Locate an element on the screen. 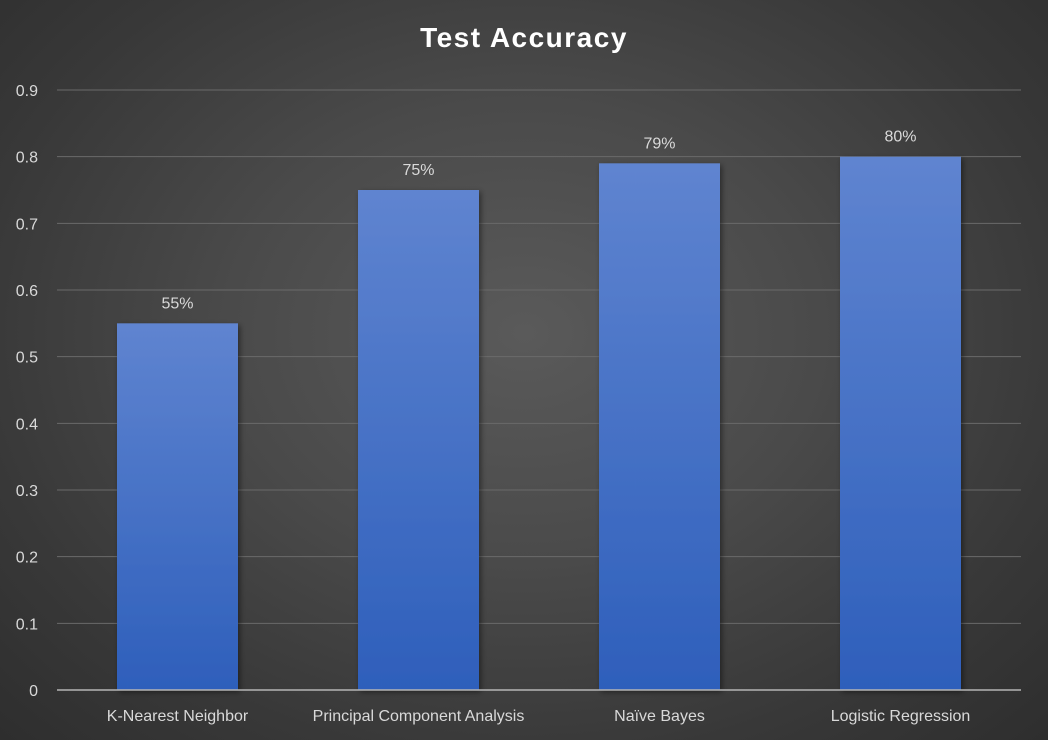  data-label: 55% is located at coordinates (177, 303).